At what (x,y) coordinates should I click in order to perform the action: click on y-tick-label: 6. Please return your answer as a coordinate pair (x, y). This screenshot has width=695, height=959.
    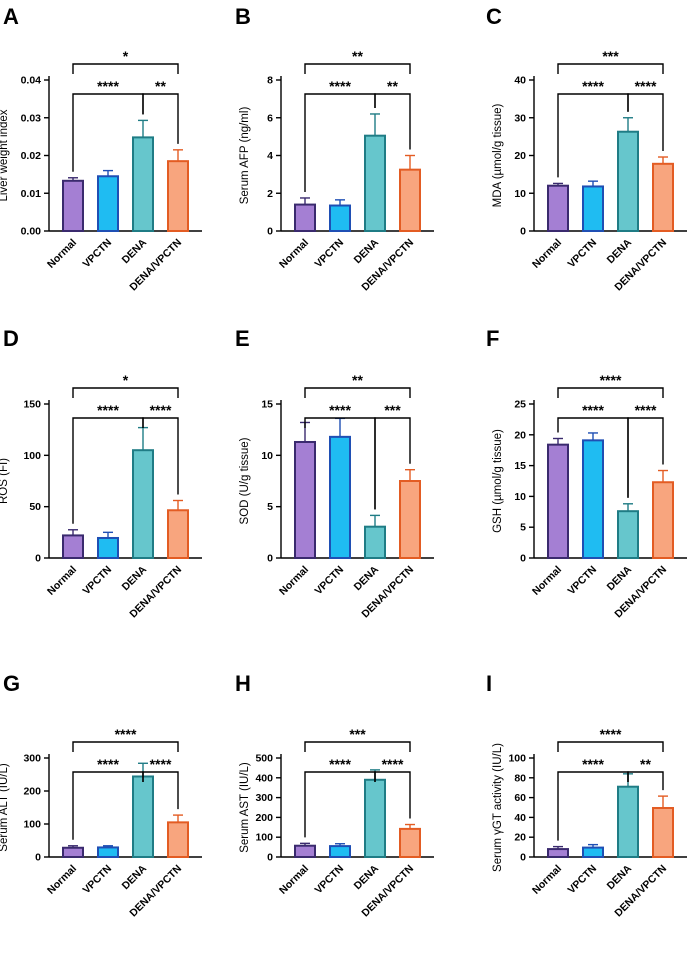
    Looking at the image, I should click on (270, 118).